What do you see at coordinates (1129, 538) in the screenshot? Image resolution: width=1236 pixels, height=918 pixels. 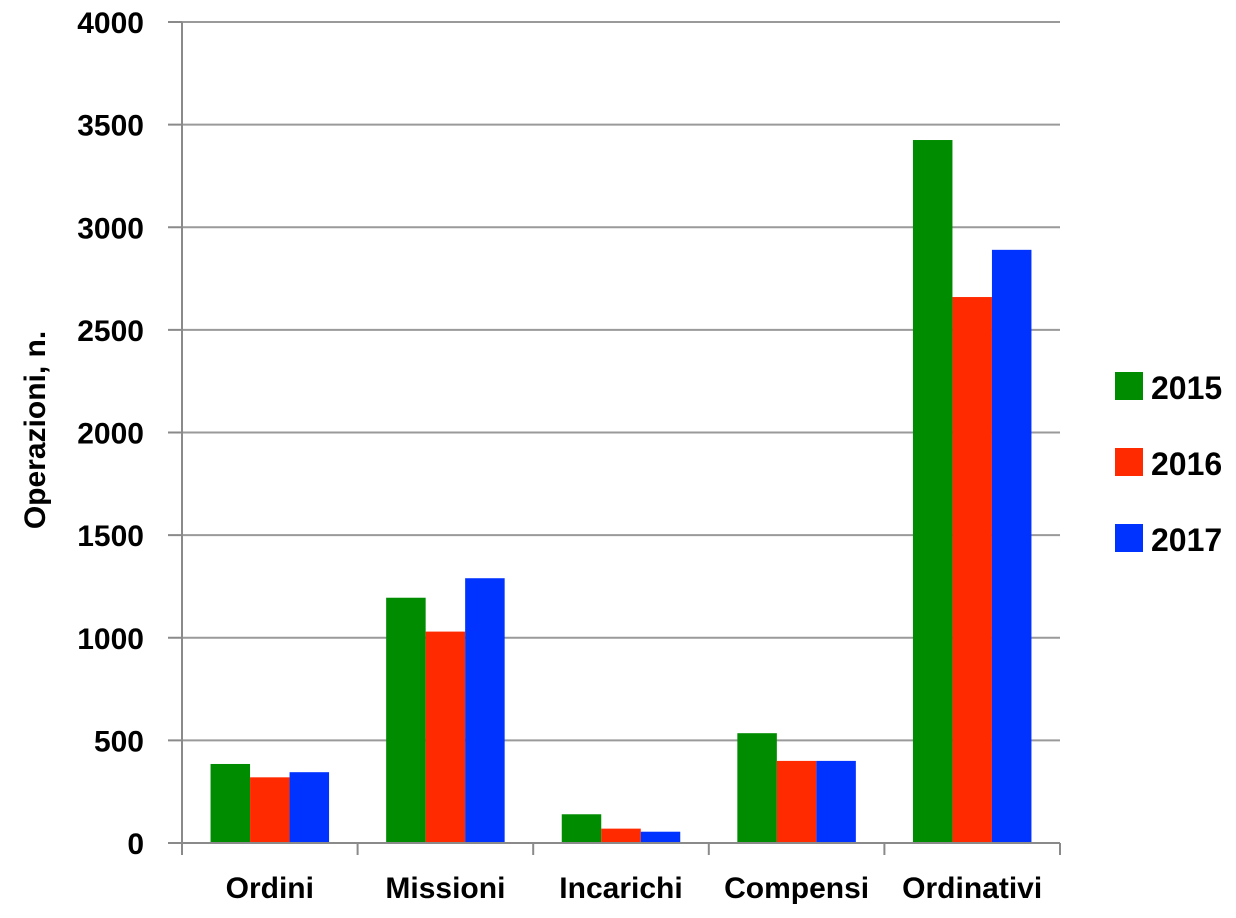 I see `legend-swatch-2017` at bounding box center [1129, 538].